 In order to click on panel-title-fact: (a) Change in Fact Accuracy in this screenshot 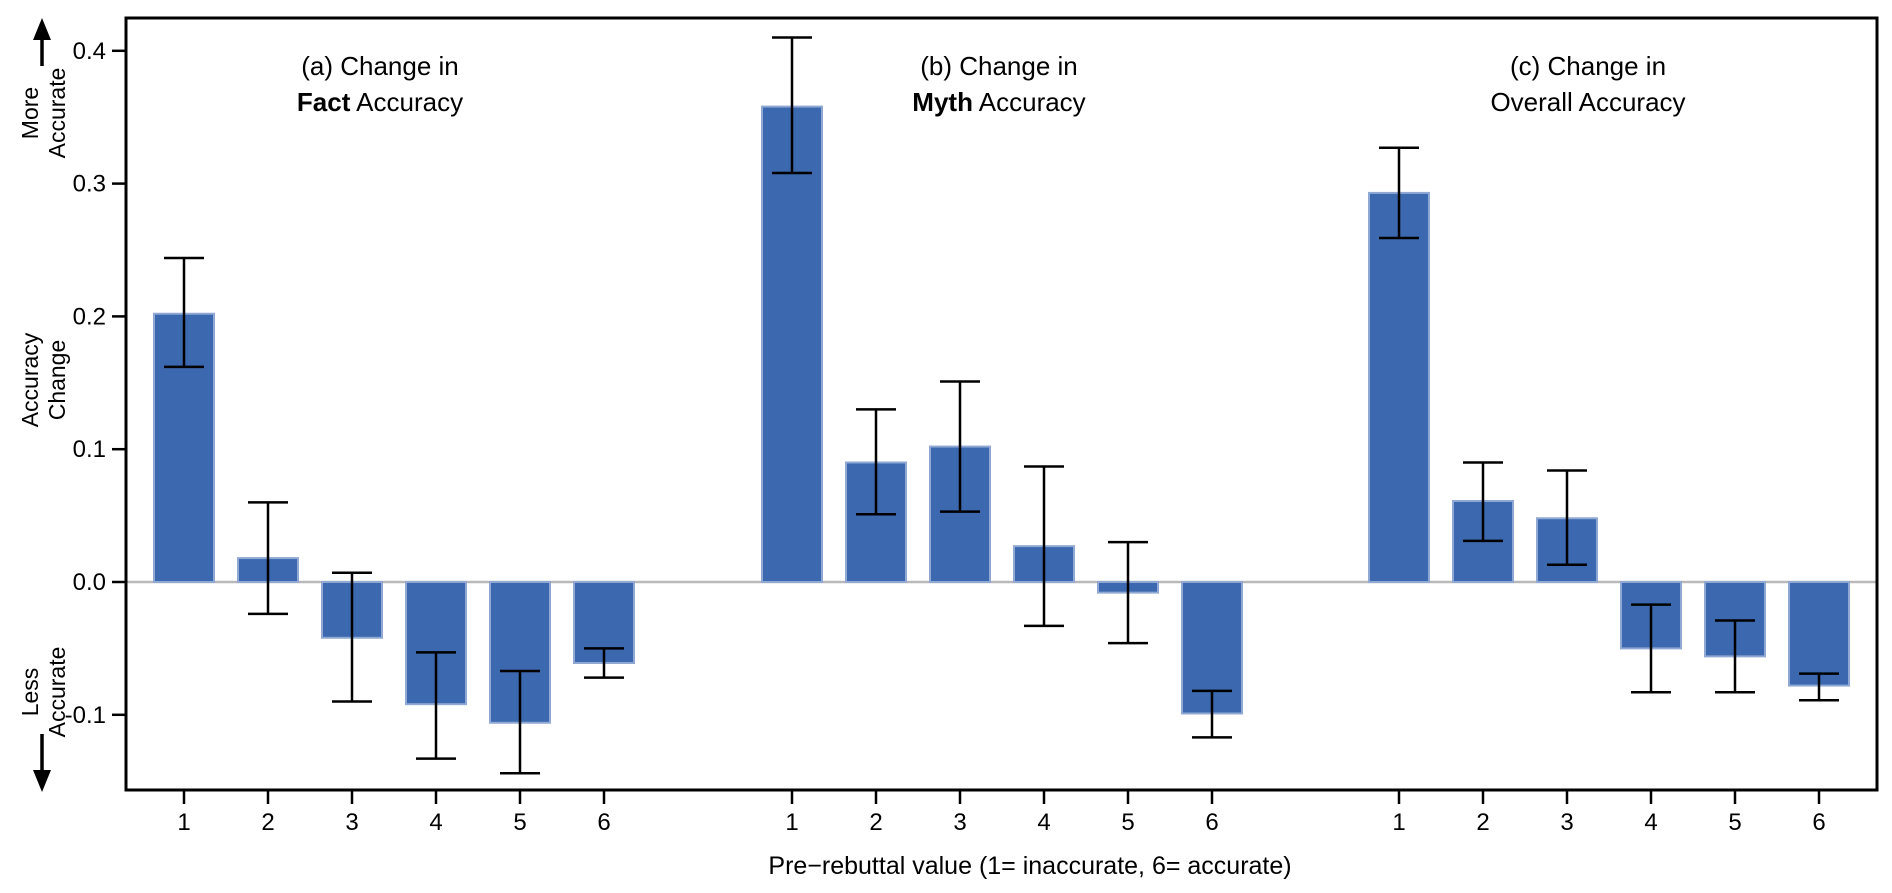, I will do `click(380, 84)`.